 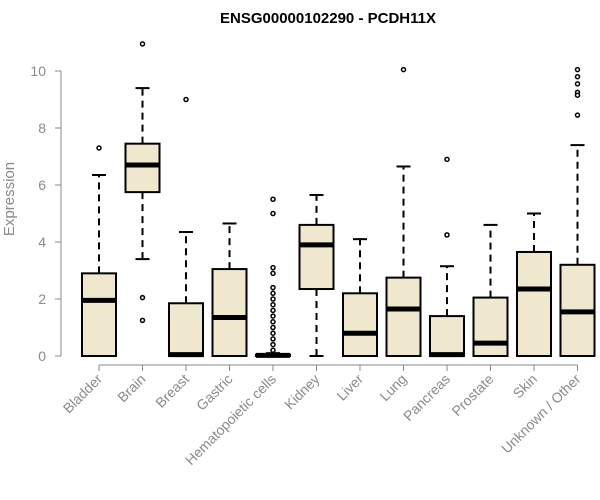 I want to click on x-tick-label: Lung, so click(x=392, y=387).